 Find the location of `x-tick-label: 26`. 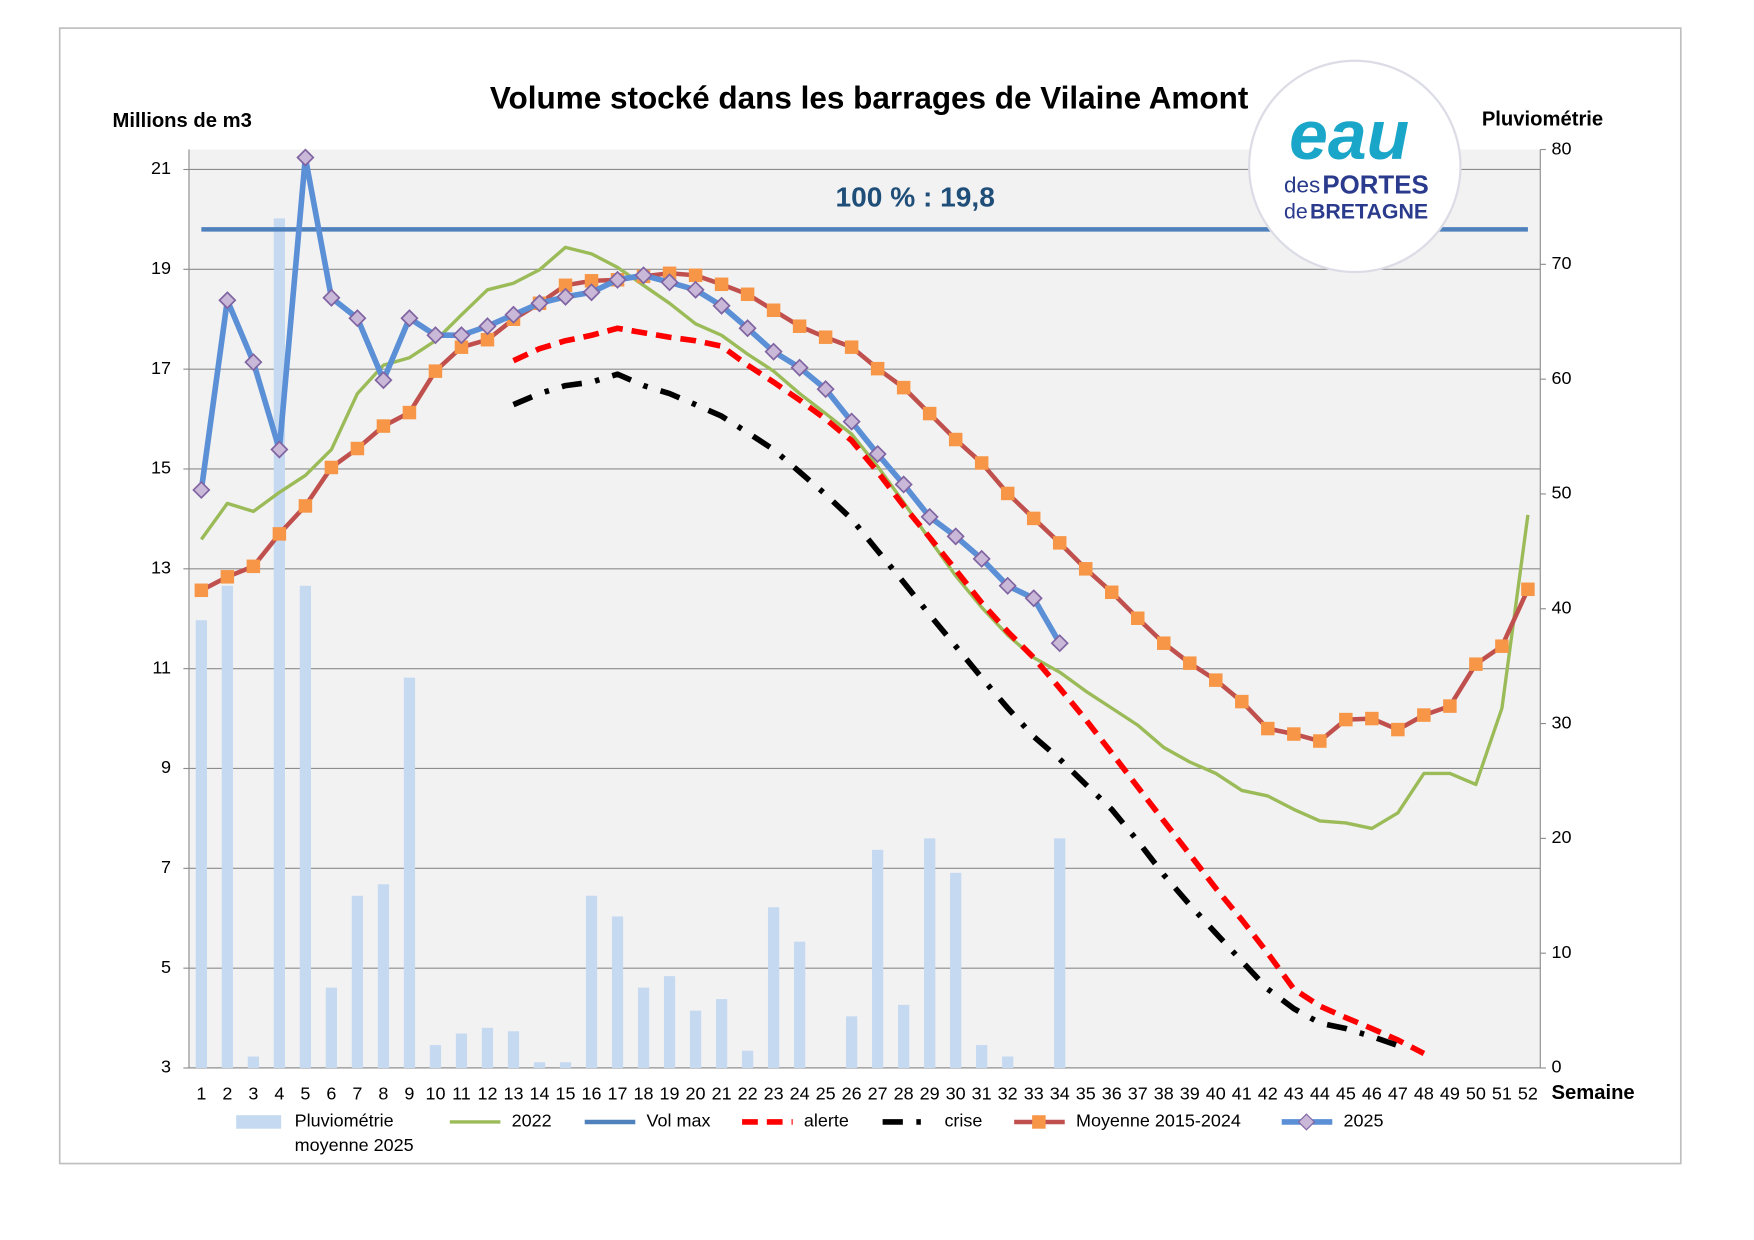

x-tick-label: 26 is located at coordinates (852, 1094).